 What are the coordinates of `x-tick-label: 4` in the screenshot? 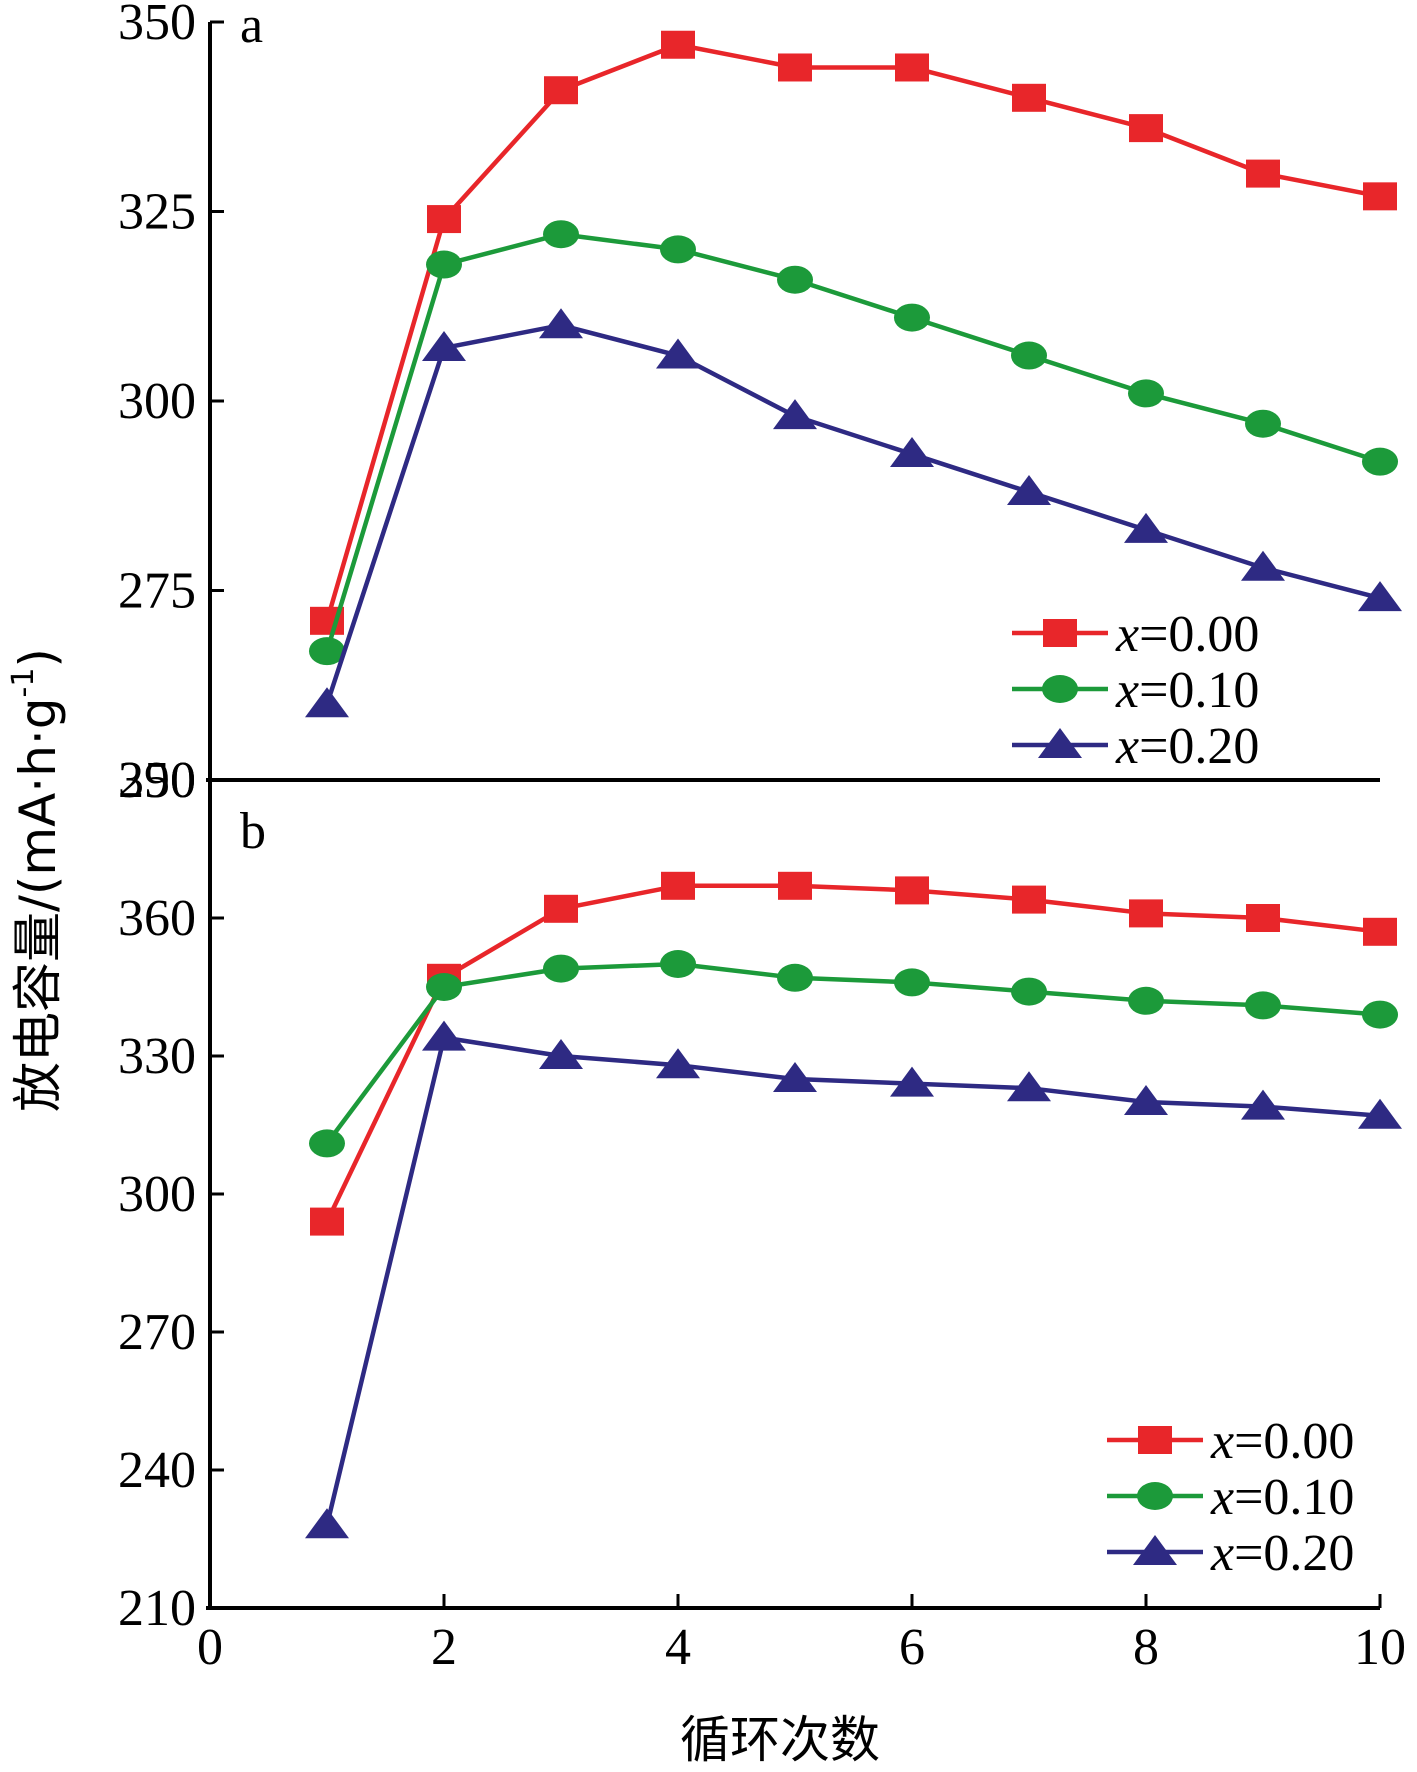 It's located at (678, 1647).